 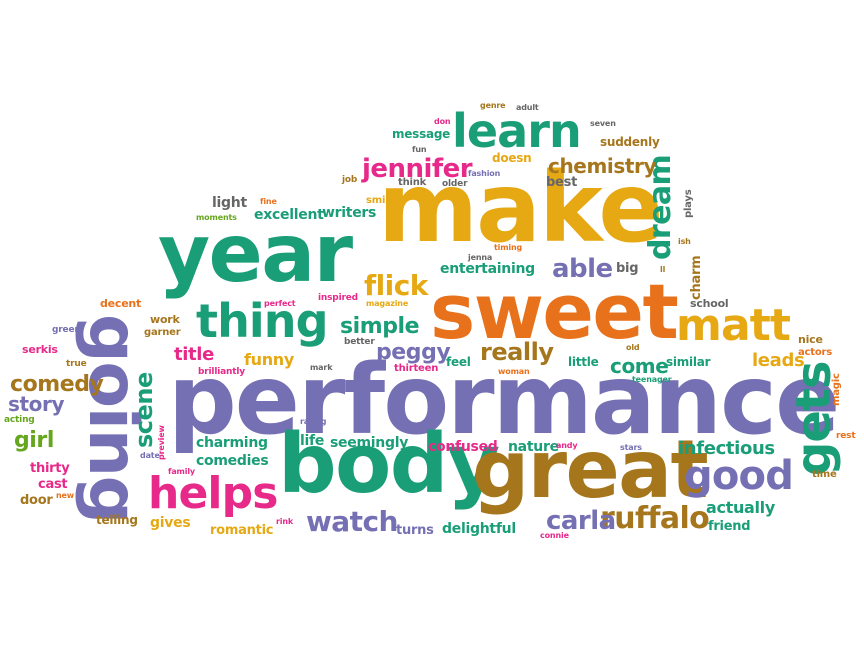 I want to click on word-feel: feel, so click(x=458, y=362).